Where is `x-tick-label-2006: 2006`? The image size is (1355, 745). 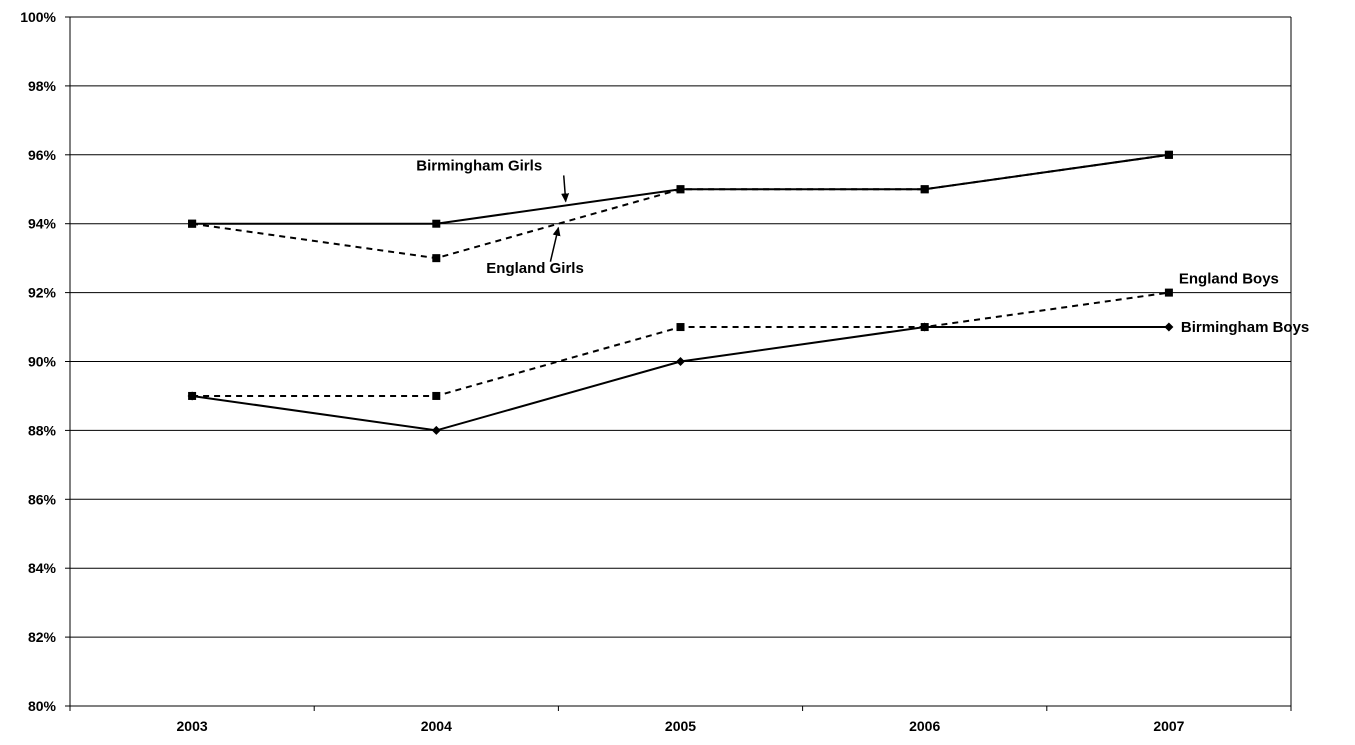
x-tick-label-2006: 2006 is located at coordinates (924, 726).